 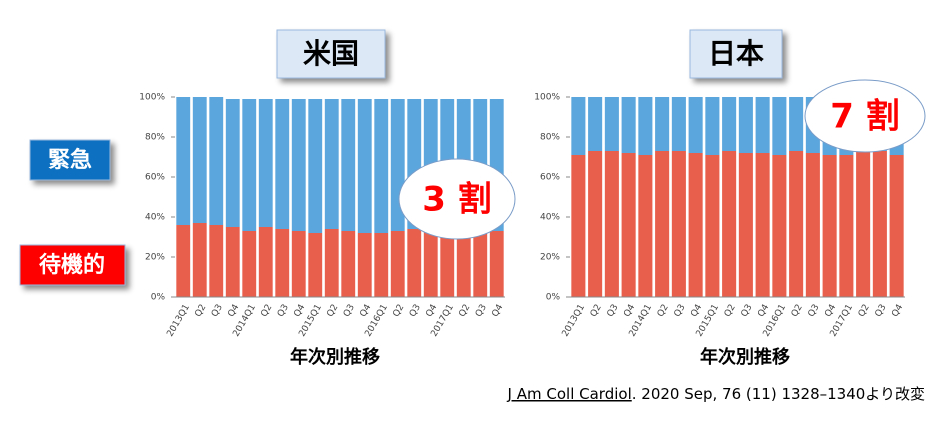 I want to click on y-tick-label: 20%, so click(x=155, y=258).